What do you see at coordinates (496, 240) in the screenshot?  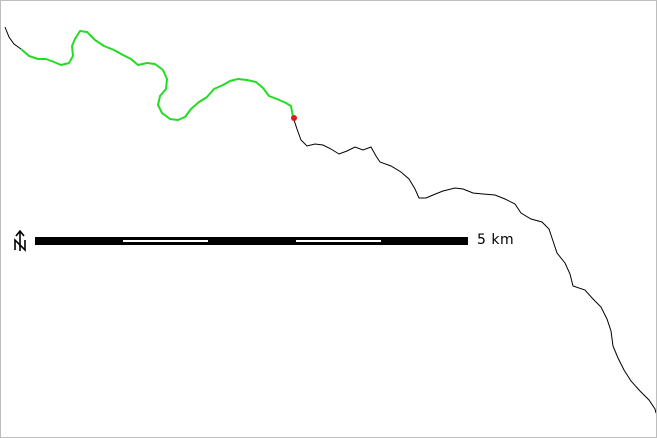 I see `scale-bar-label: 5 km` at bounding box center [496, 240].